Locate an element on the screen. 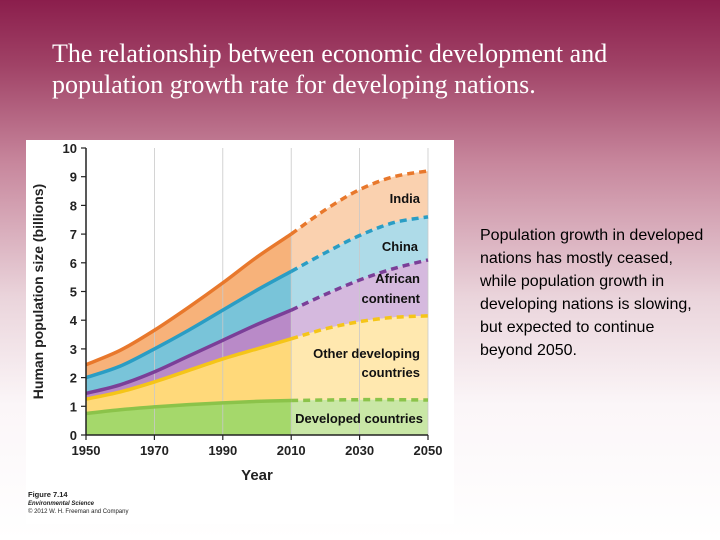  series-label-line: India is located at coordinates (405, 198).